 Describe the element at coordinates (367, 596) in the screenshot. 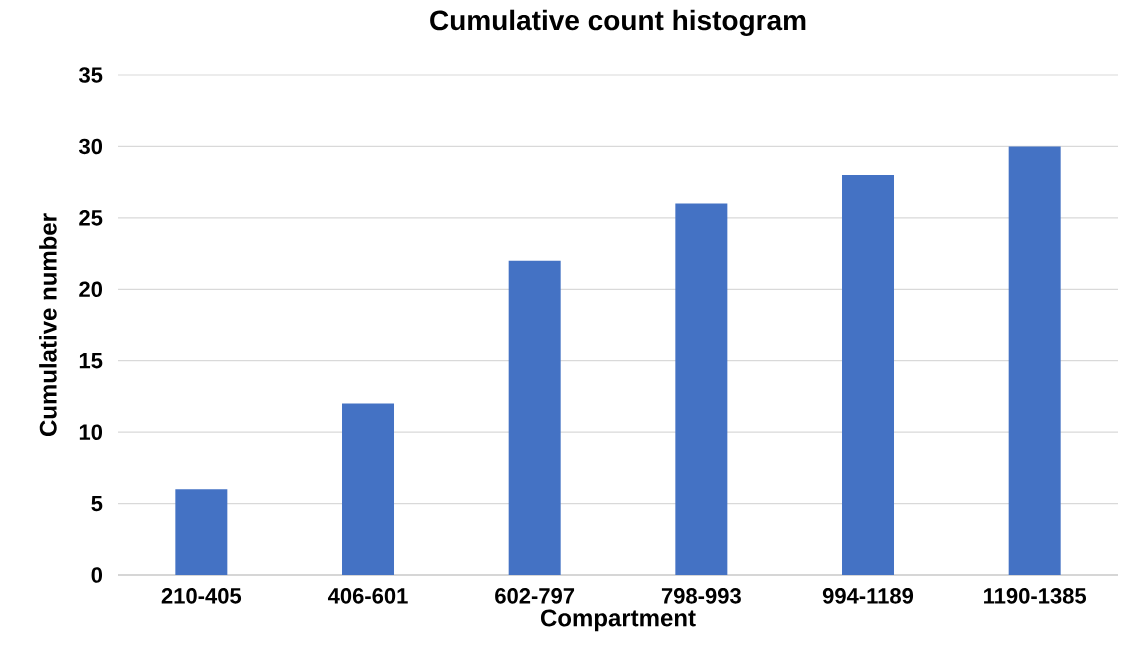

I see `x-tick-label: 406-601` at that location.